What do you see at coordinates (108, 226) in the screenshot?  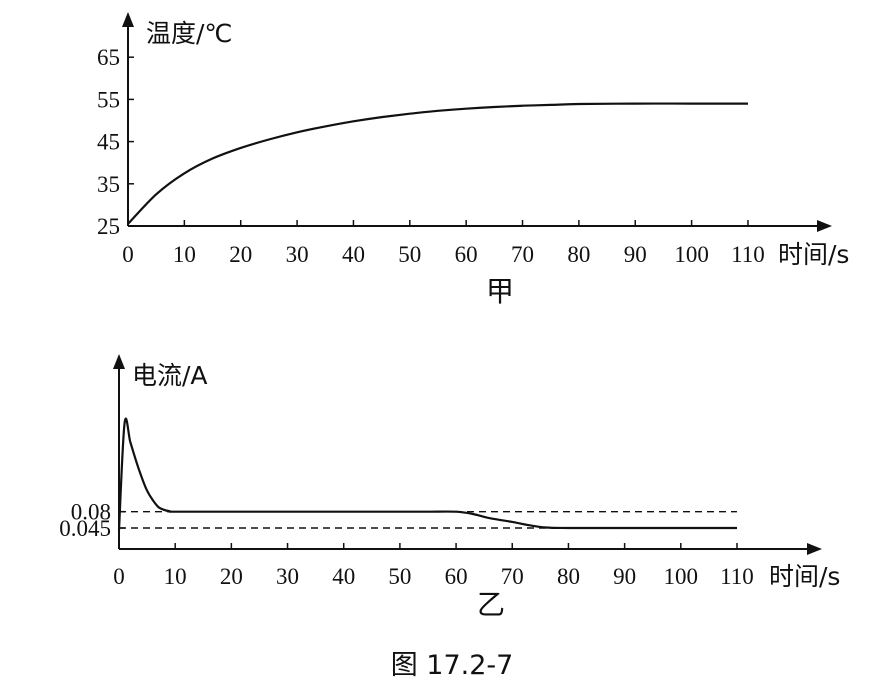 I see `y-tick-label: 25` at bounding box center [108, 226].